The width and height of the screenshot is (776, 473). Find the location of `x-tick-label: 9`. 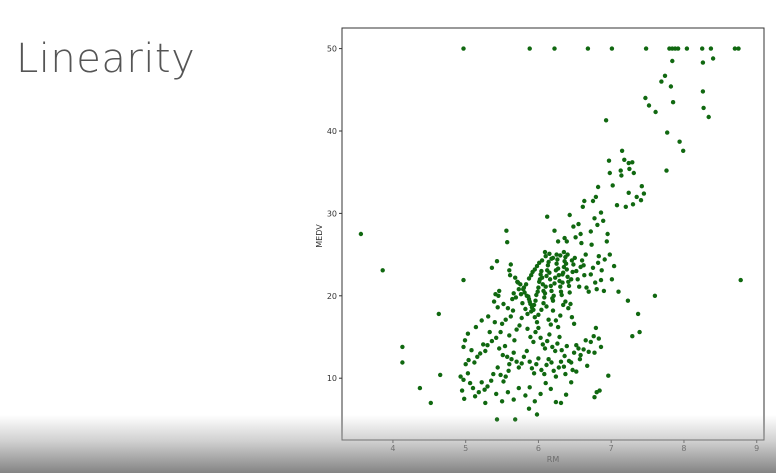

x-tick-label: 9 is located at coordinates (756, 448).